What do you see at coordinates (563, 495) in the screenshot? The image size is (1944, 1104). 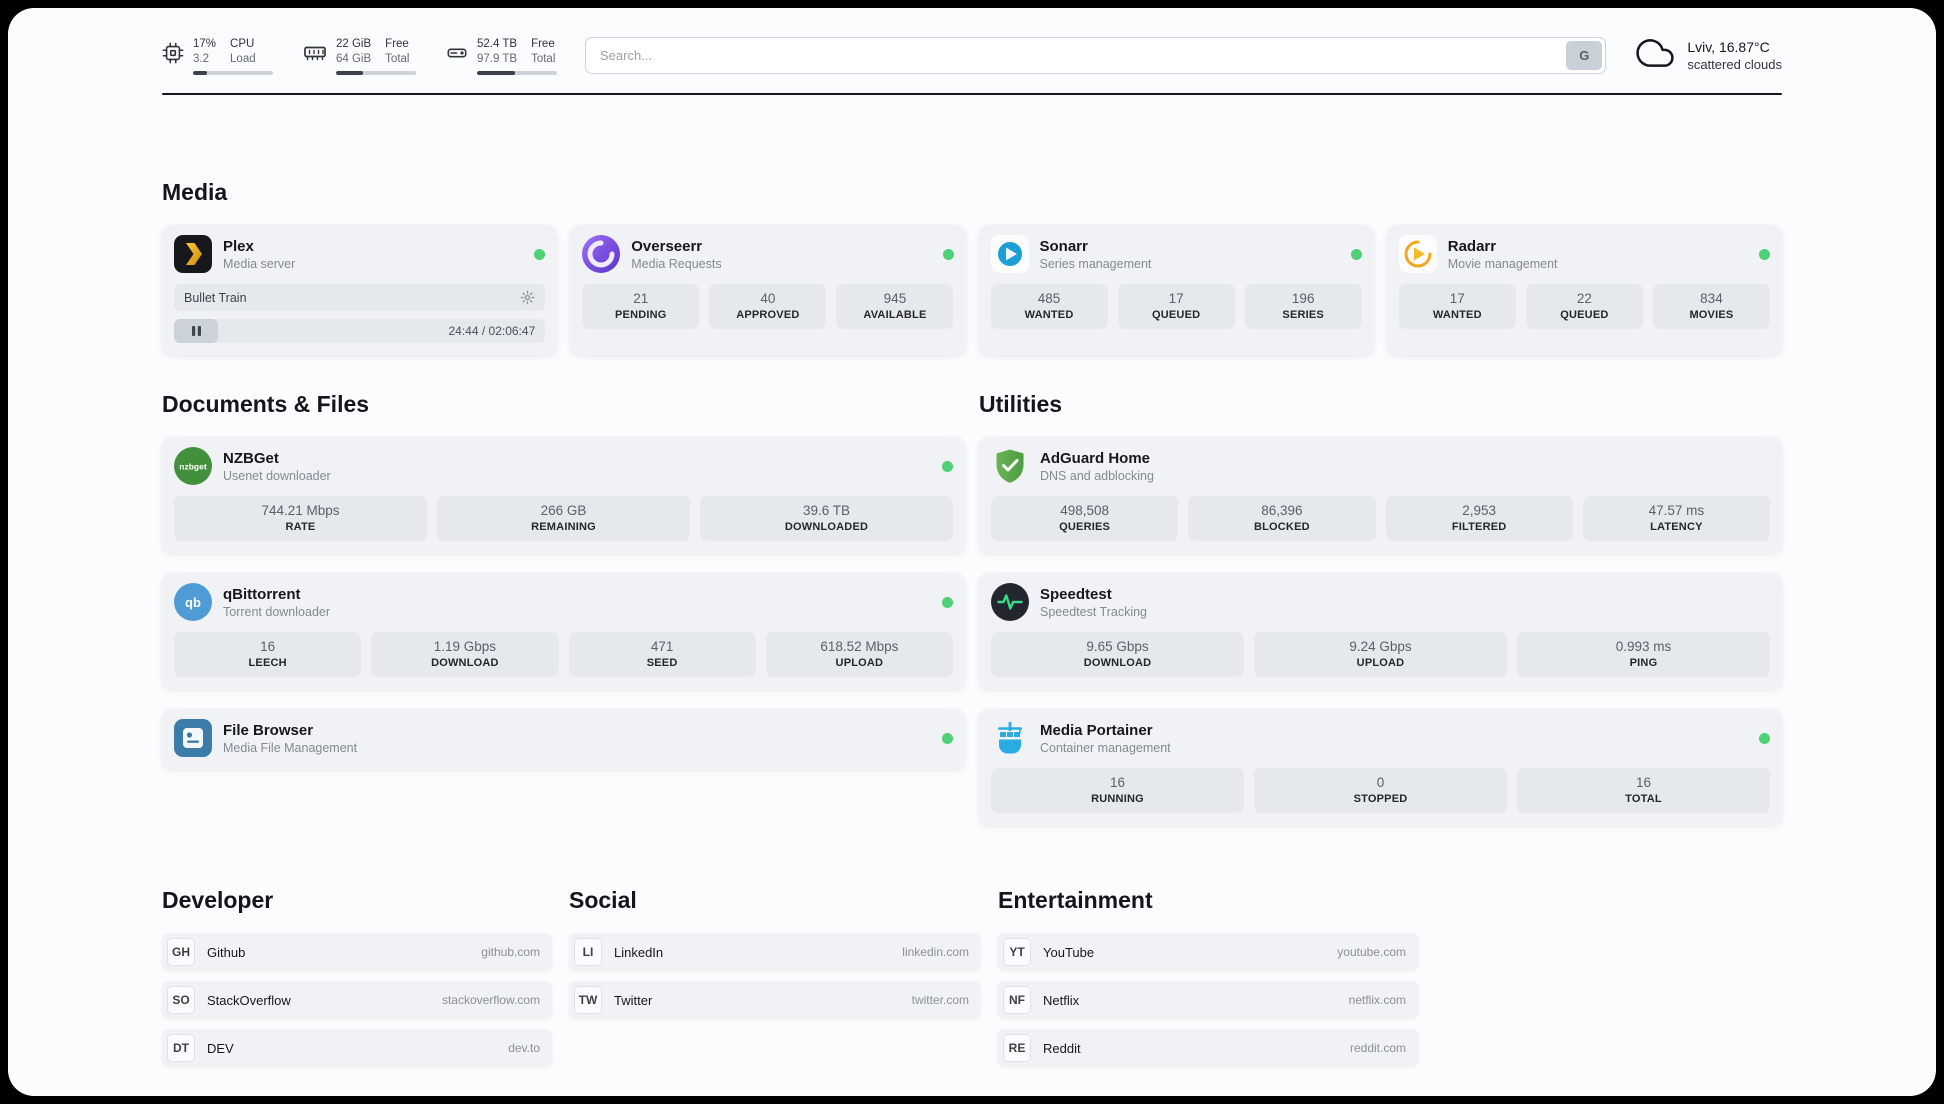 I see `service-card-nzbget: nzbget NZBGet Usenet downloader 74` at bounding box center [563, 495].